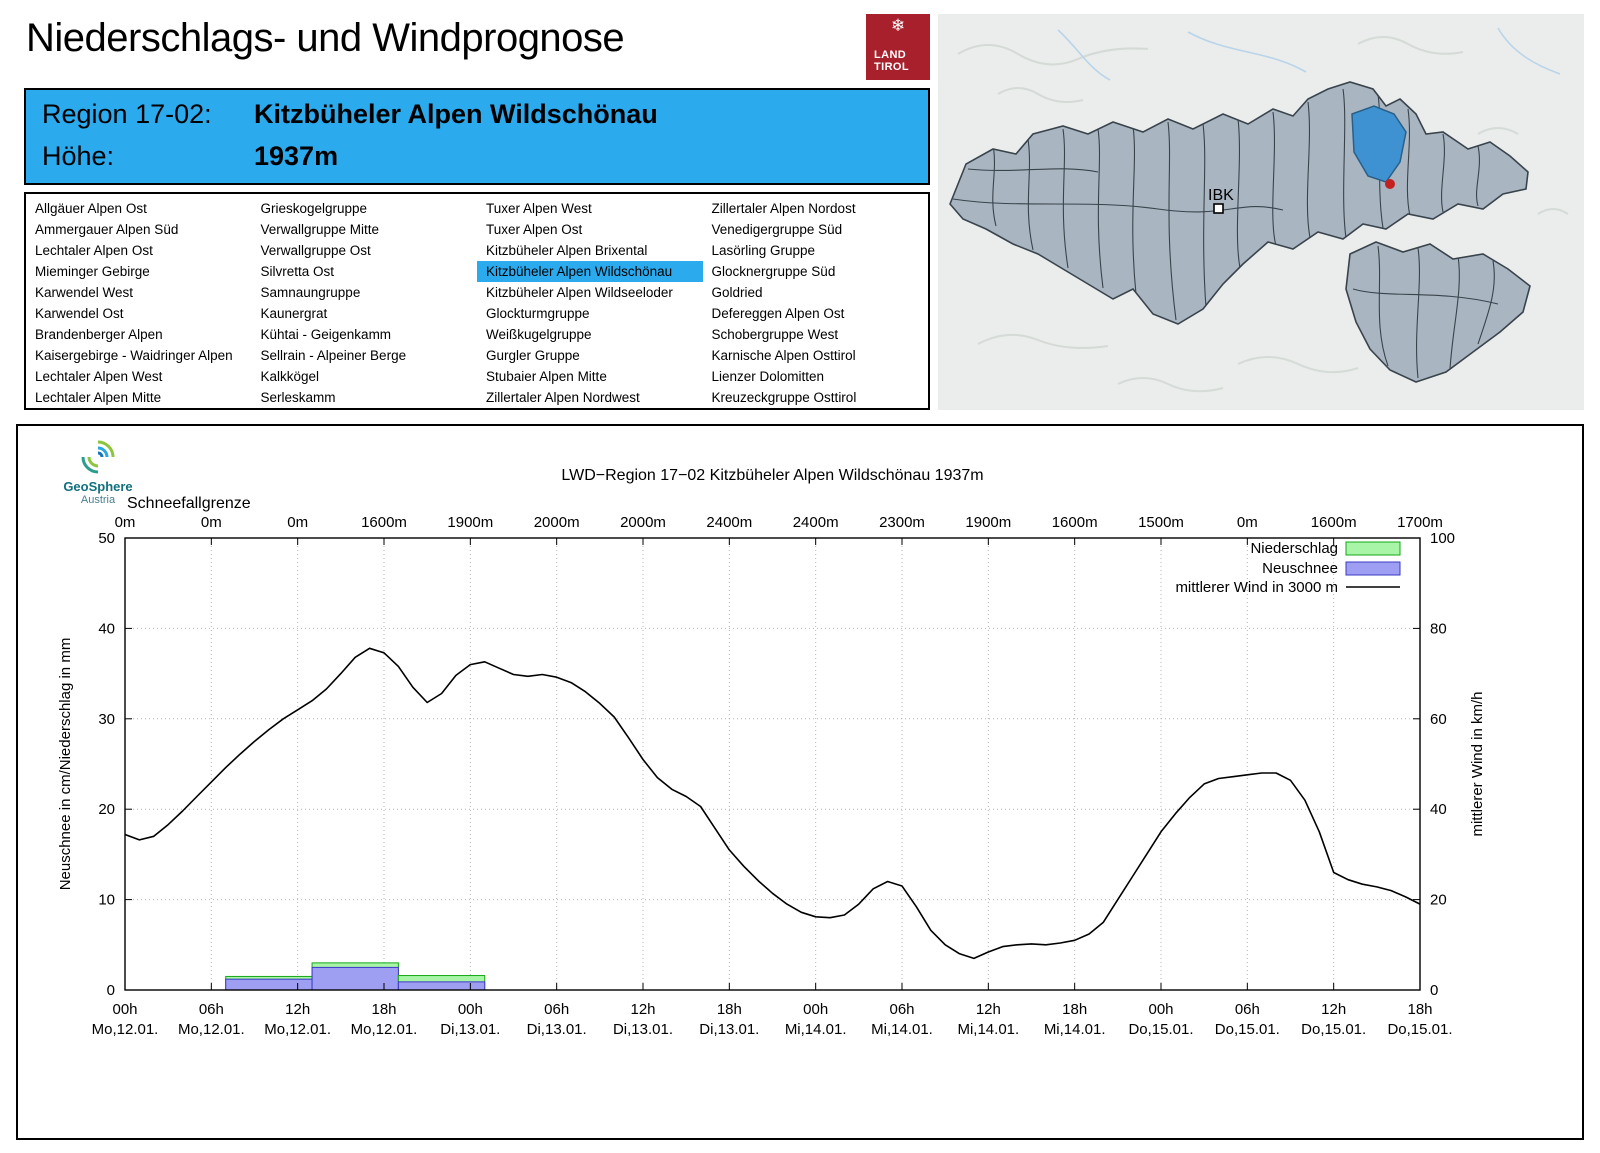 This screenshot has height=1153, width=1600. Describe the element at coordinates (78, 156) in the screenshot. I see `altitude-label: Höhe:` at that location.